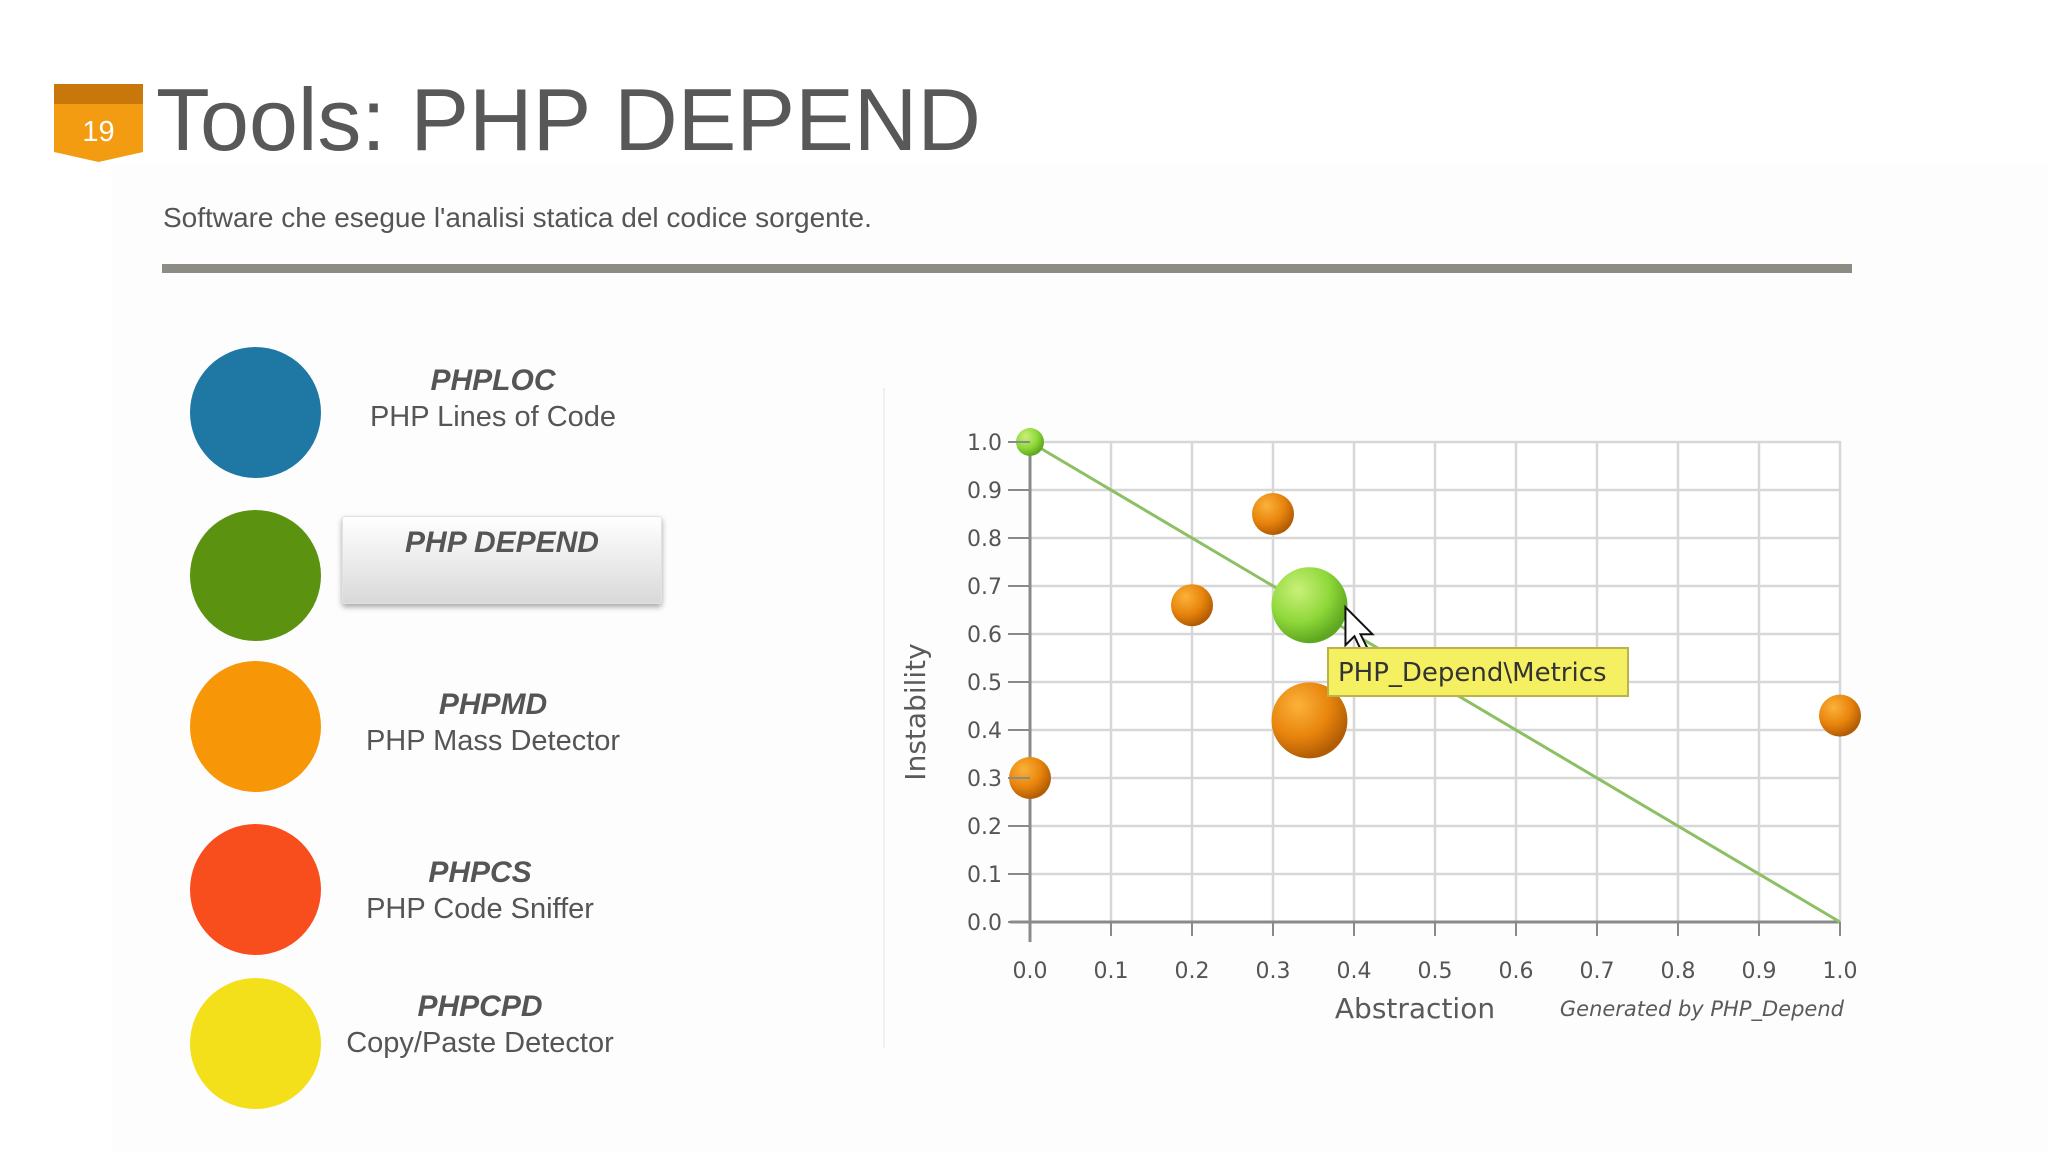 This screenshot has height=1152, width=2048. I want to click on slide-number: 19, so click(98, 132).